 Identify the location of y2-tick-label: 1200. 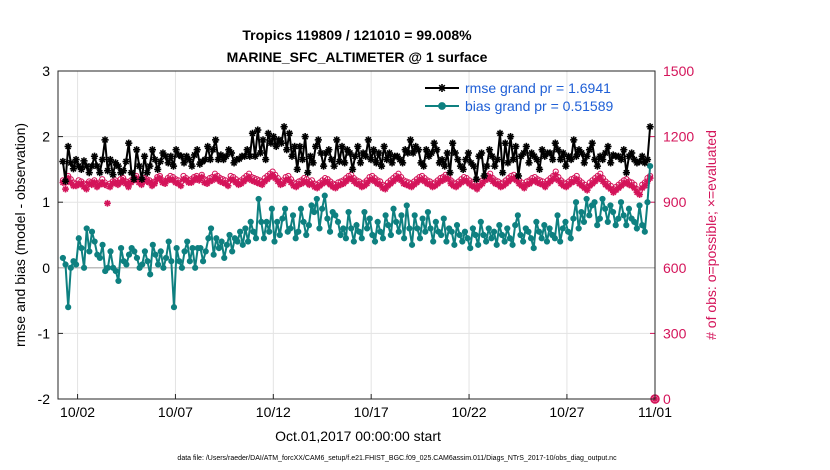
(678, 137).